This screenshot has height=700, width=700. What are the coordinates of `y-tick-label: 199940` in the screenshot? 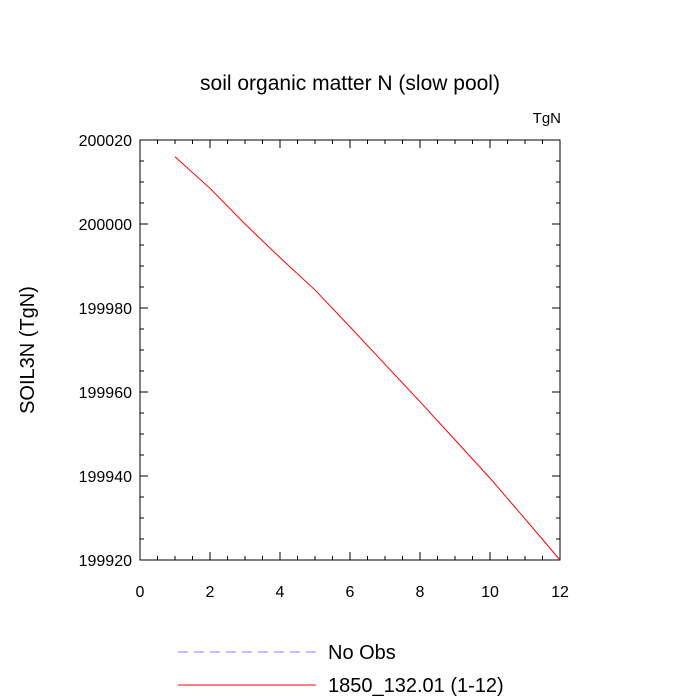 It's located at (105, 477).